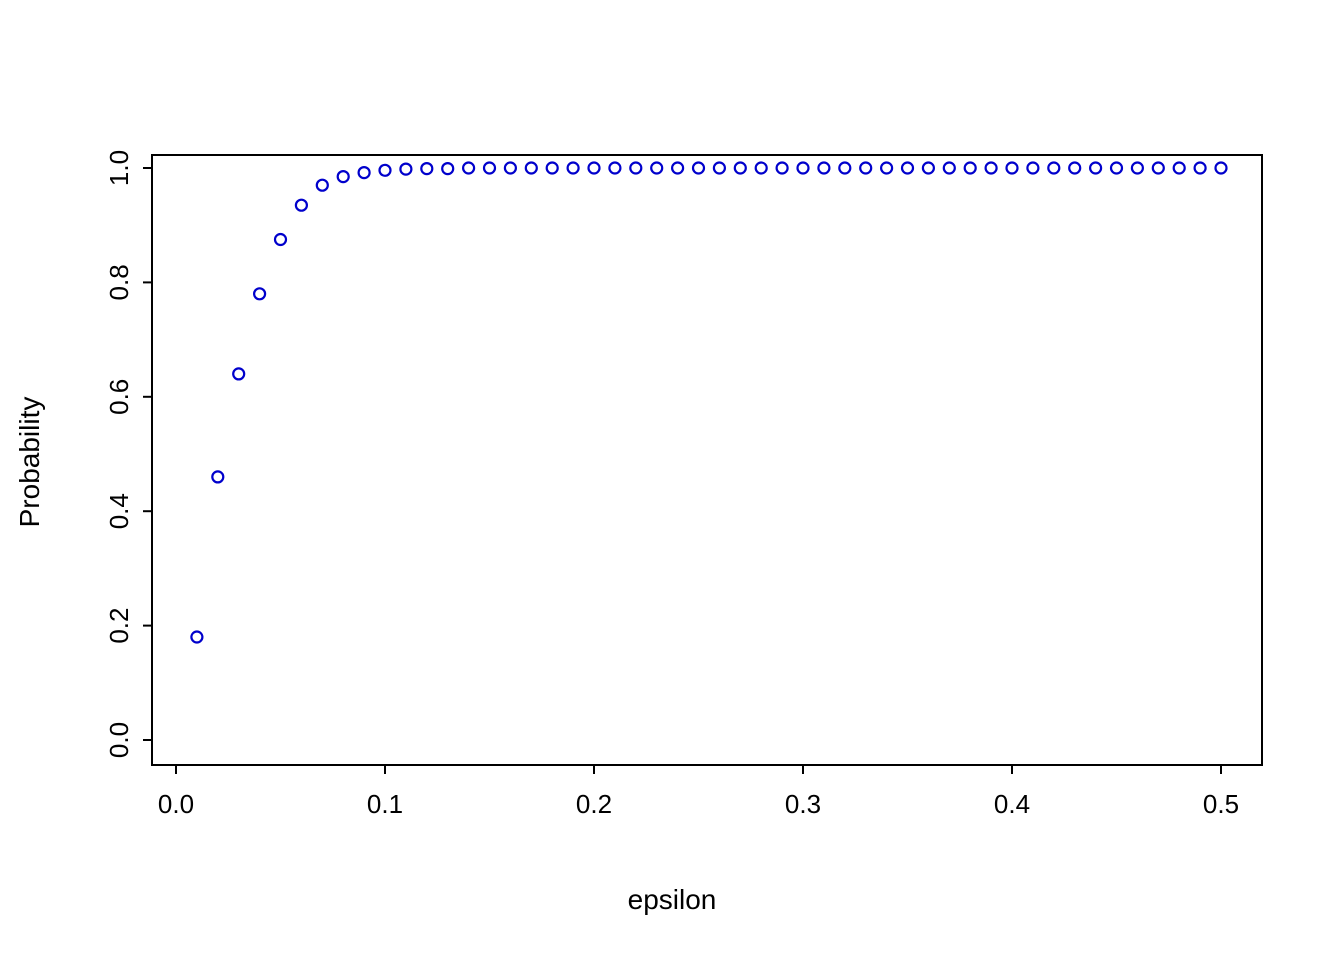 The height and width of the screenshot is (960, 1344). I want to click on y-tick-label: 0.2, so click(119, 626).